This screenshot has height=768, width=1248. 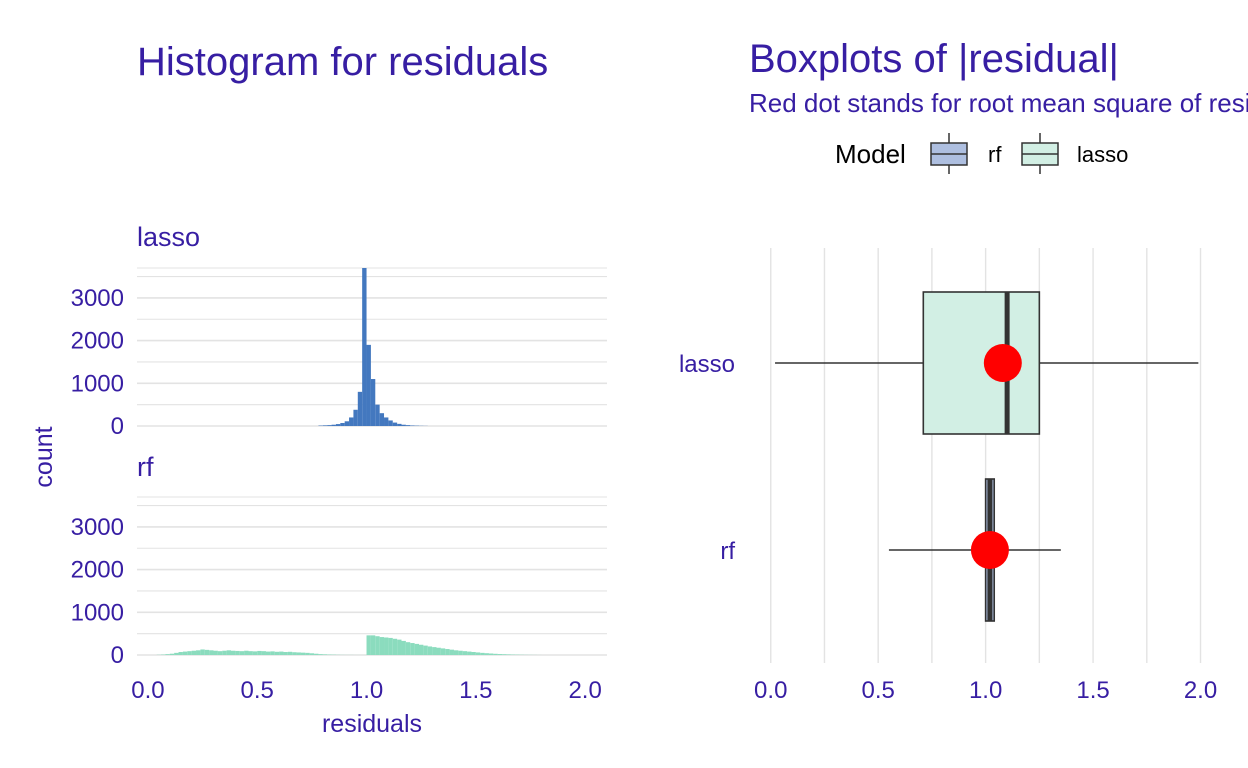 I want to click on category-label: lasso, so click(x=707, y=364).